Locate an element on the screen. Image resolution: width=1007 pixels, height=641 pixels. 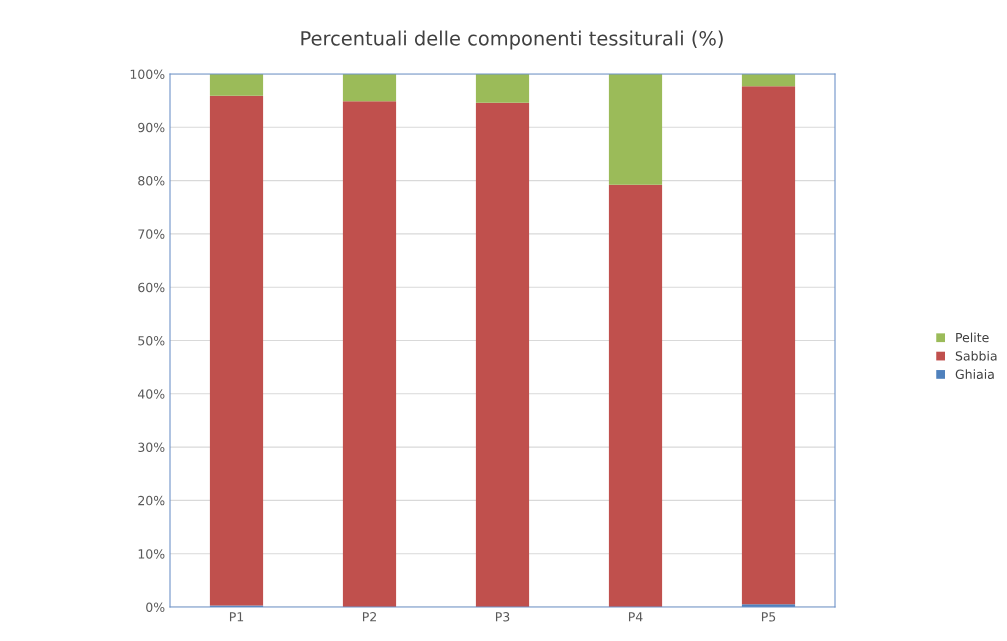
y-tick-label: 20% is located at coordinates (151, 500).